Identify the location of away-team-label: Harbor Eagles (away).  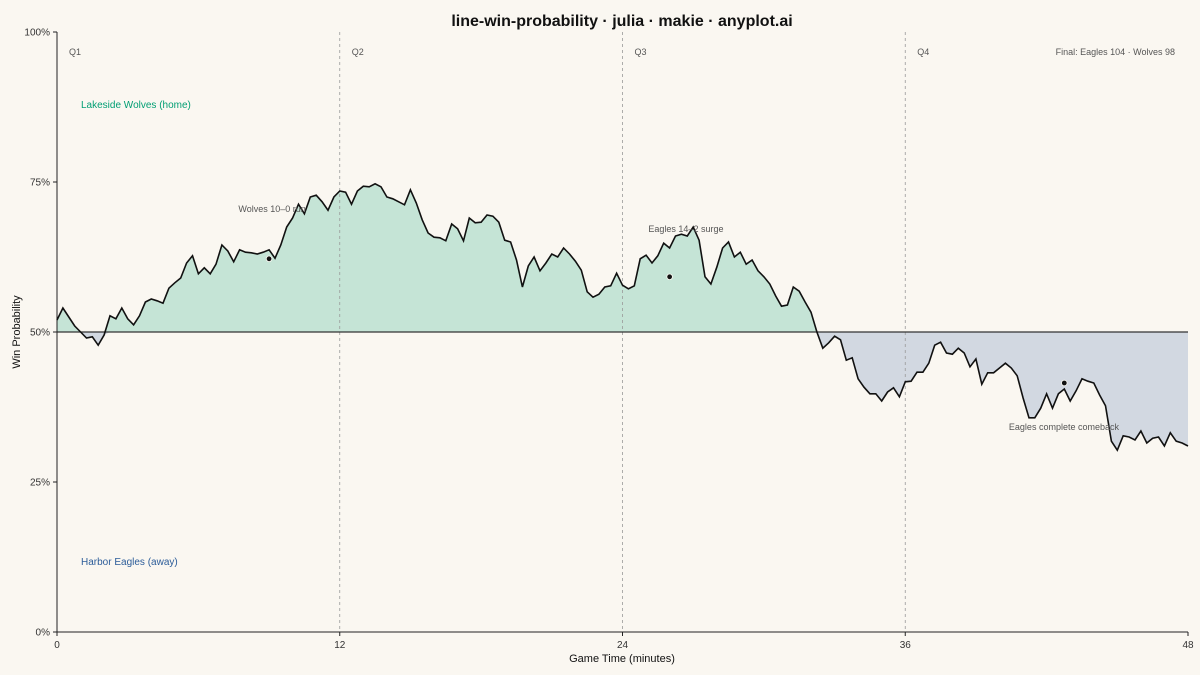
(129, 562).